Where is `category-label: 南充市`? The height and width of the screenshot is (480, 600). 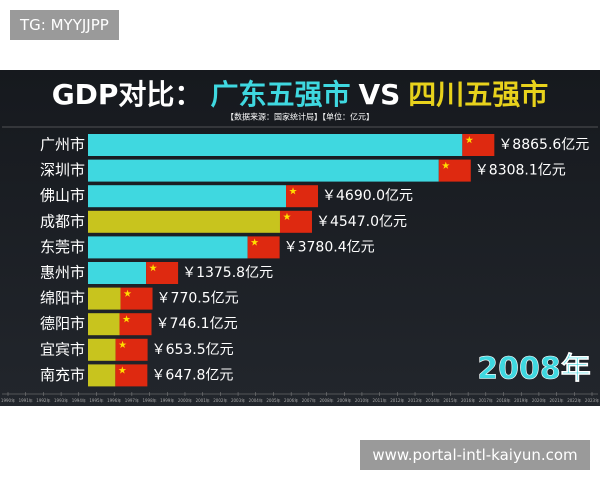 category-label: 南充市 is located at coordinates (62, 375).